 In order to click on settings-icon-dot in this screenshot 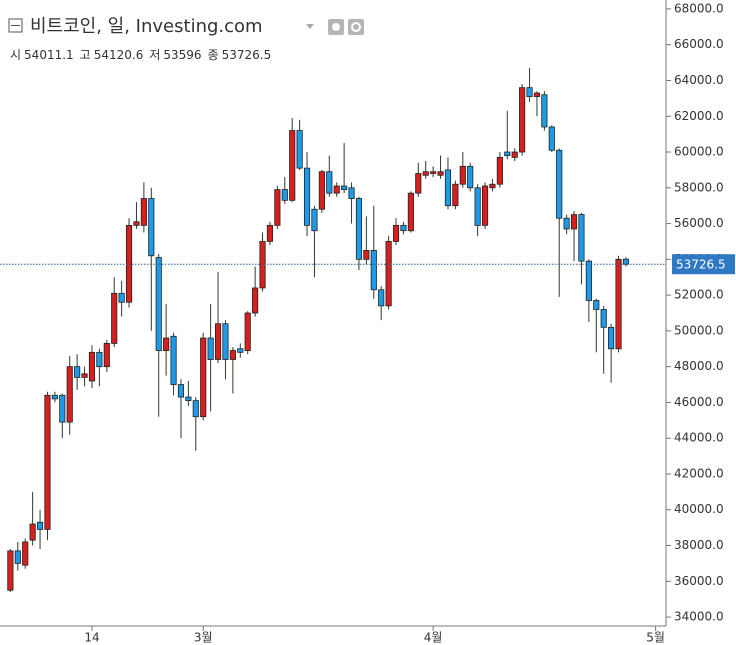, I will do `click(336, 27)`.